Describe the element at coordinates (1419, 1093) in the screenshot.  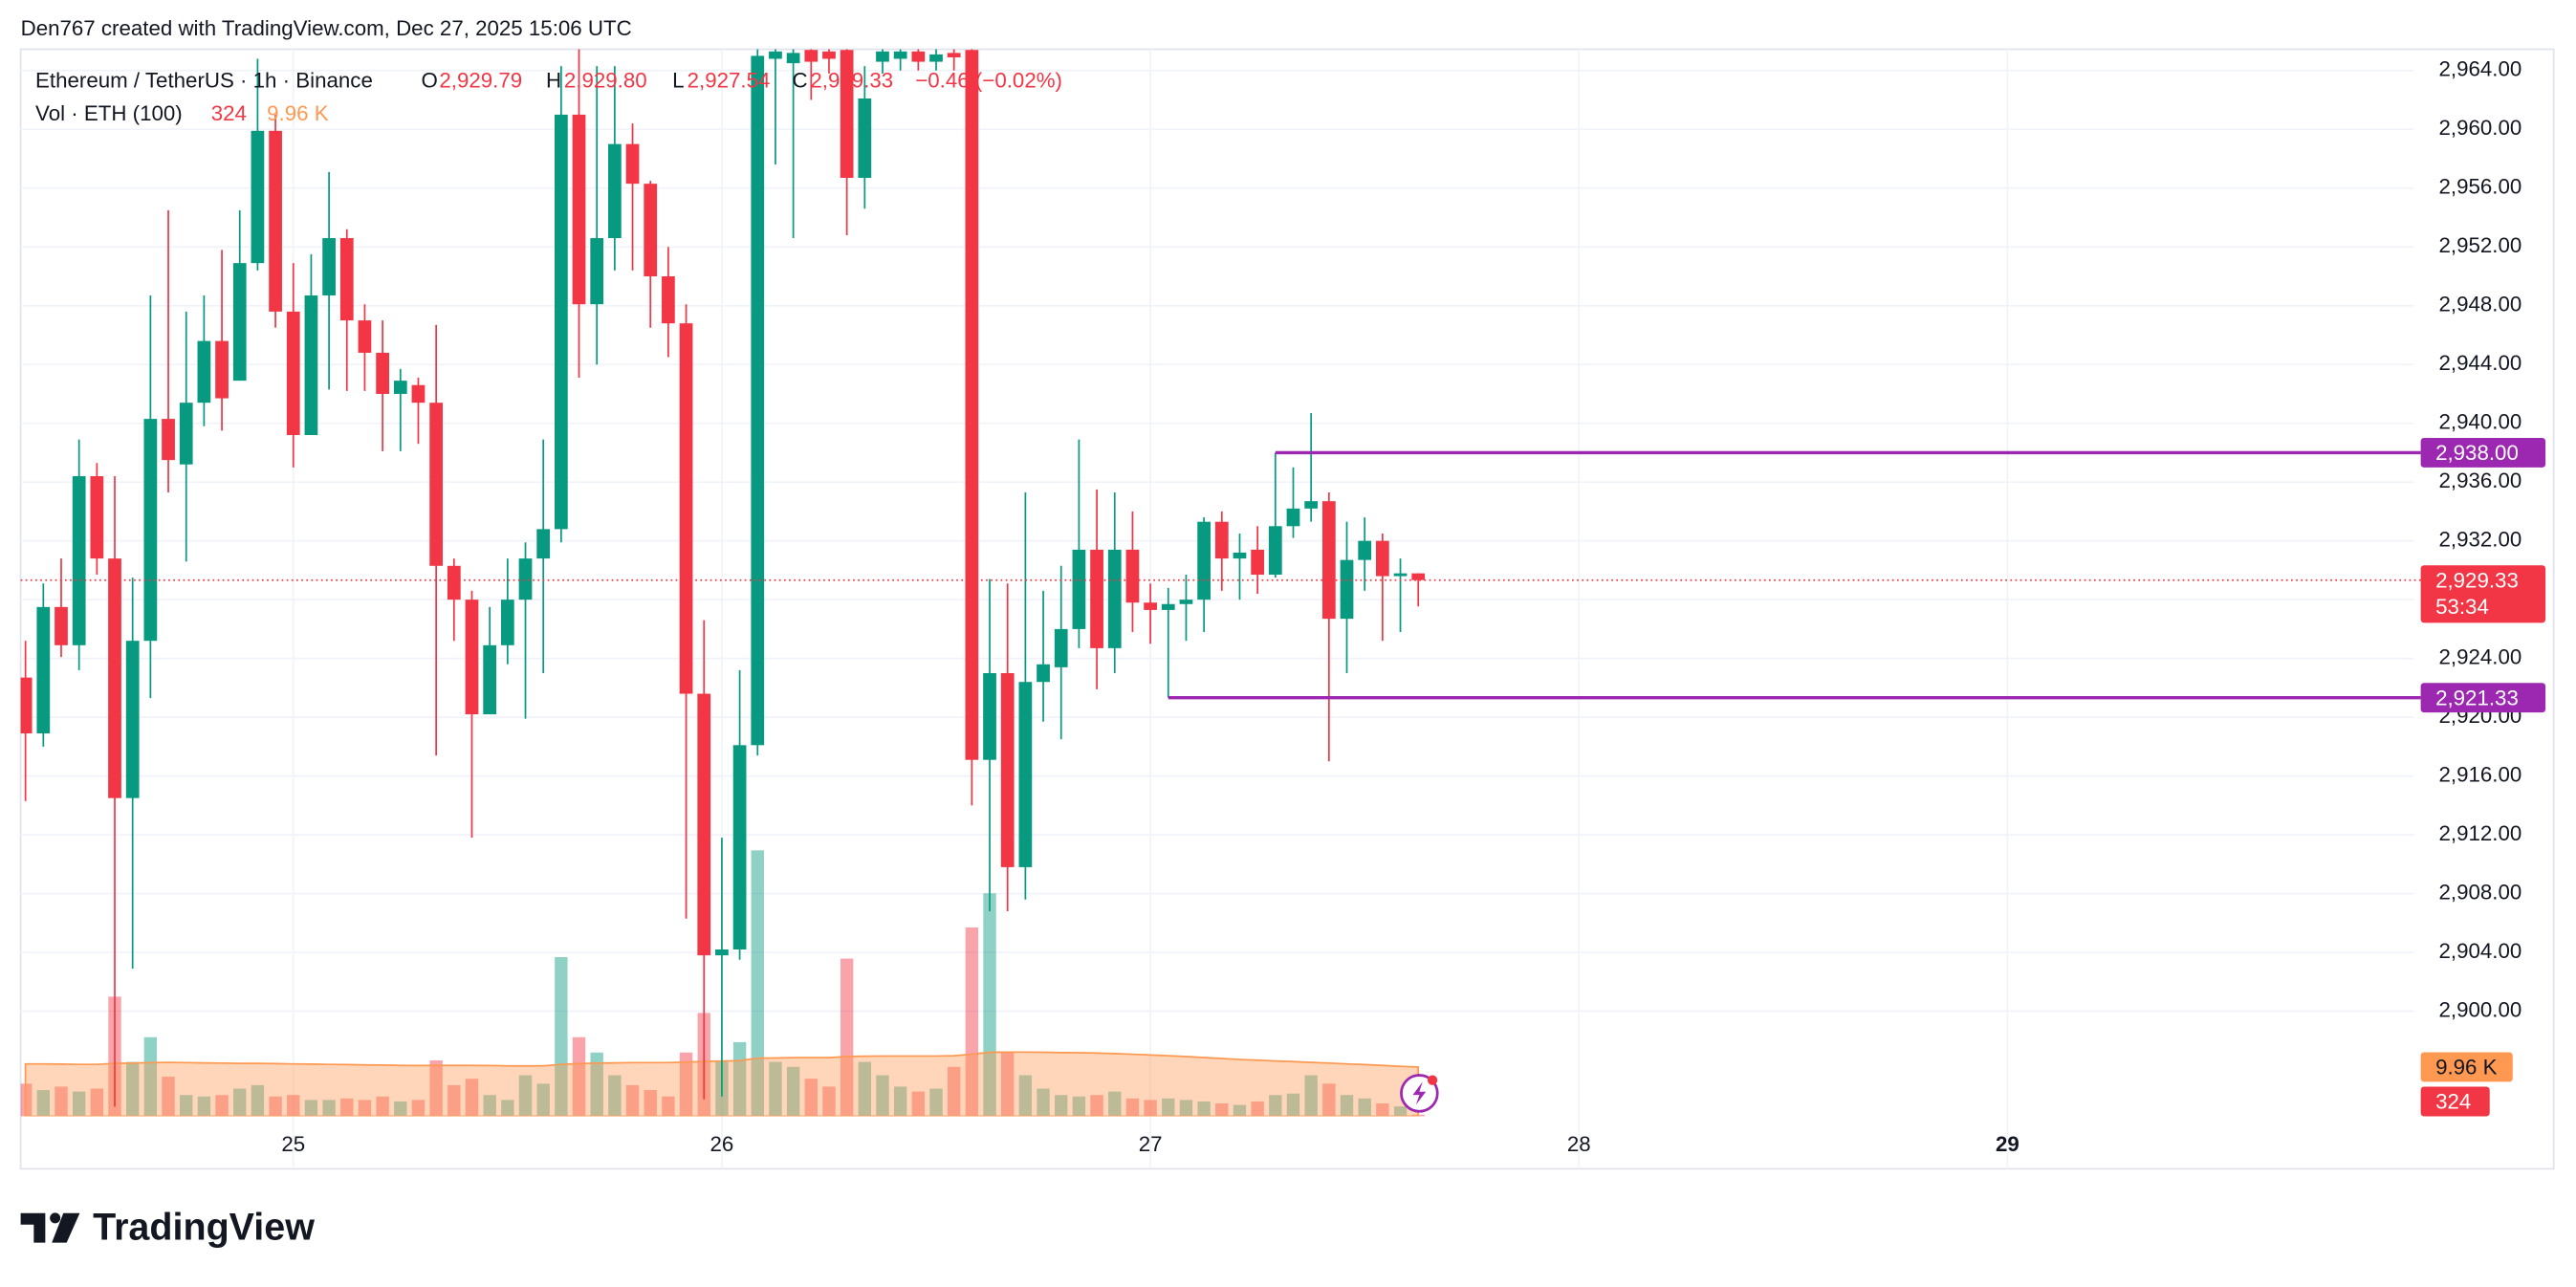
I see `replay-icon` at that location.